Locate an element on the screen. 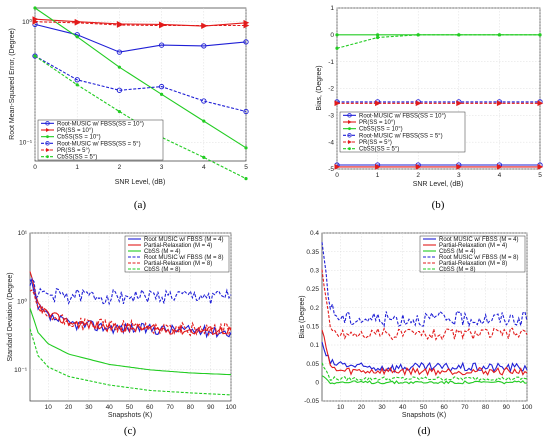  y-tick-label: 0.4 is located at coordinates (314, 233).